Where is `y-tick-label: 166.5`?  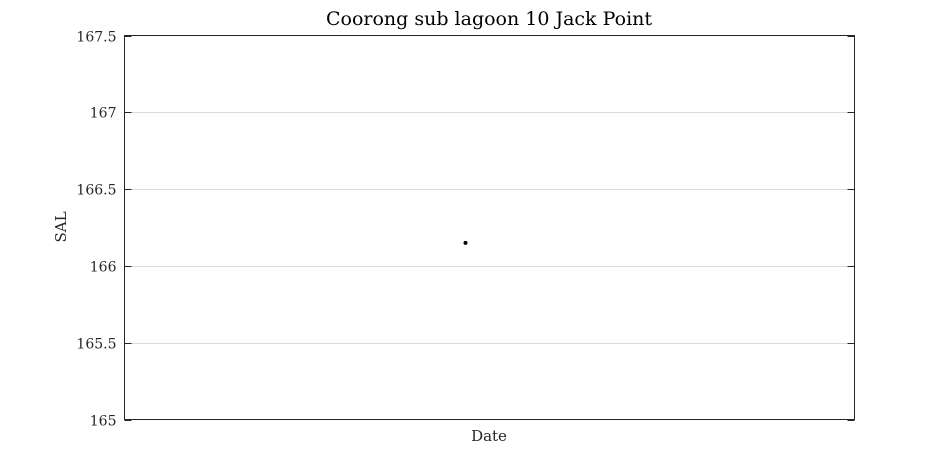
y-tick-label: 166.5 is located at coordinates (96, 191).